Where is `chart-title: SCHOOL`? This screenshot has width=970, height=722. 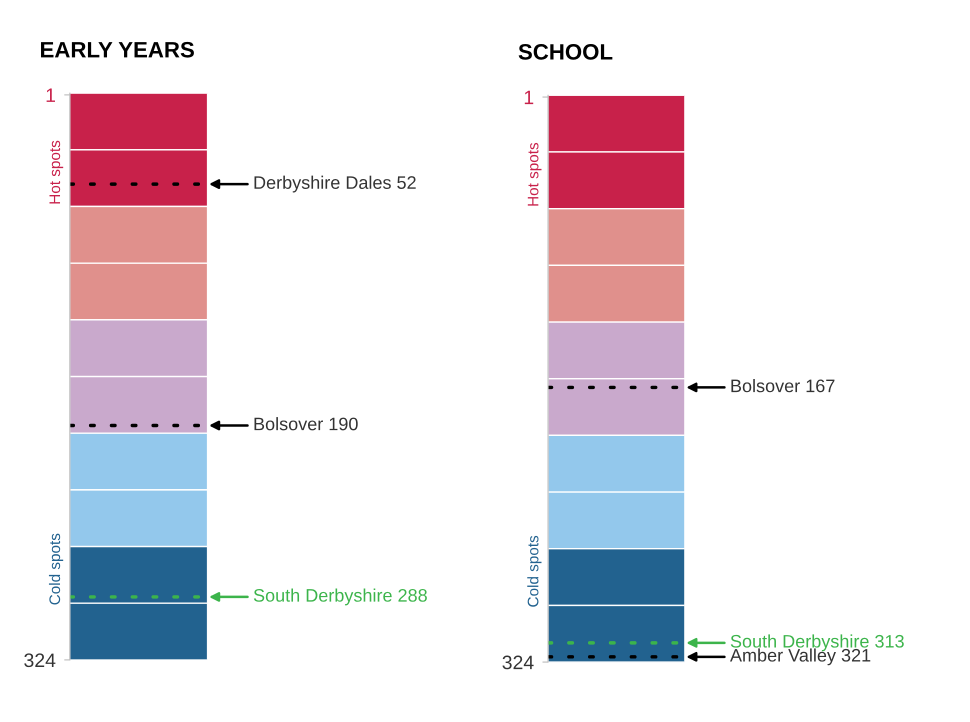 chart-title: SCHOOL is located at coordinates (565, 52).